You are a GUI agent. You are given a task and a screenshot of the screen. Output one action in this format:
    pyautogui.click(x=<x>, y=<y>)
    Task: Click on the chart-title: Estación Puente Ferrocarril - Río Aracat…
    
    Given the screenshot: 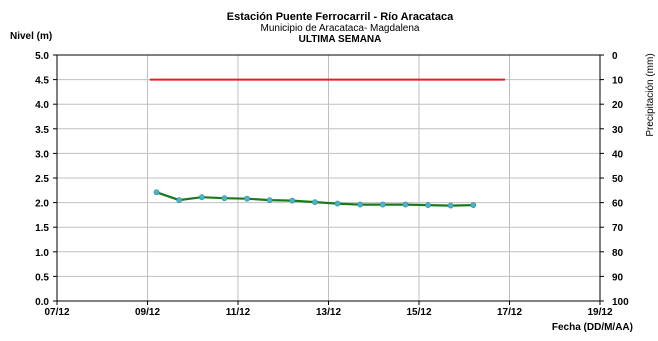 What is the action you would take?
    pyautogui.click(x=340, y=17)
    